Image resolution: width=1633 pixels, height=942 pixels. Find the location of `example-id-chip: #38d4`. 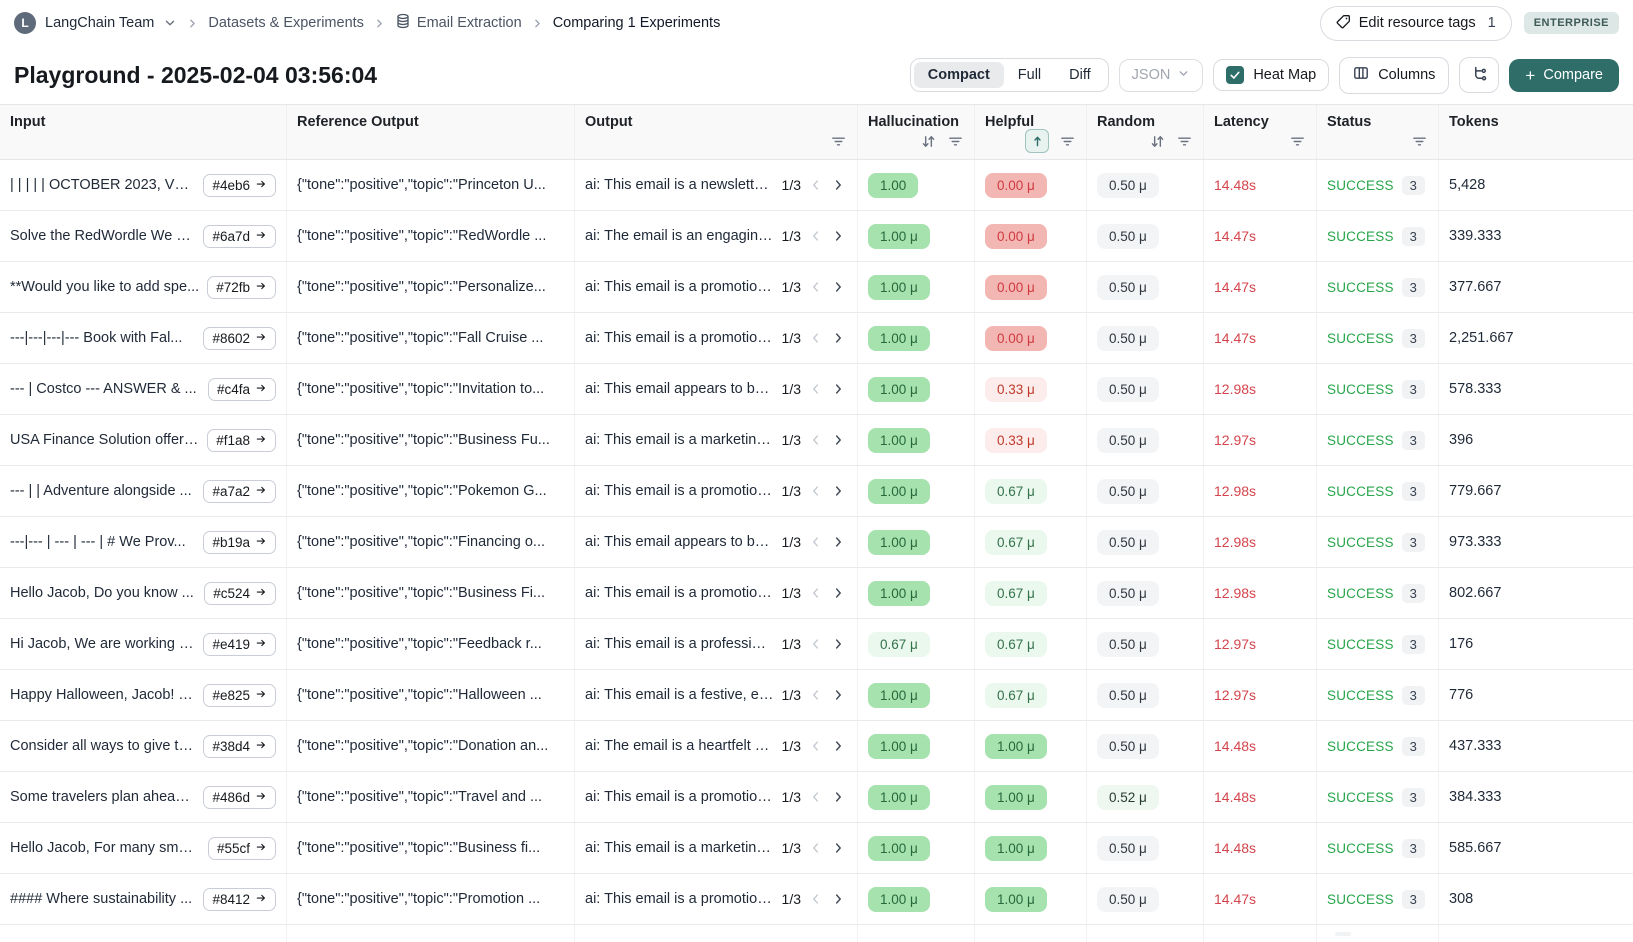

example-id-chip: #38d4 is located at coordinates (239, 746).